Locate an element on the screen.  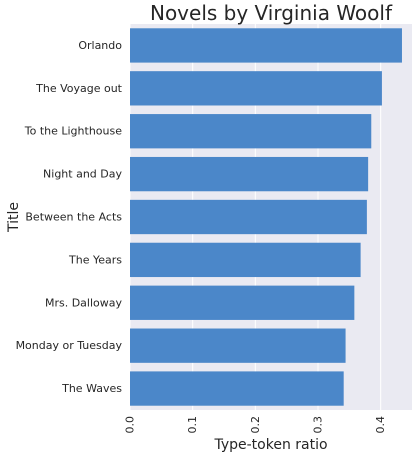
y-tick-label: The Years is located at coordinates (95, 259).